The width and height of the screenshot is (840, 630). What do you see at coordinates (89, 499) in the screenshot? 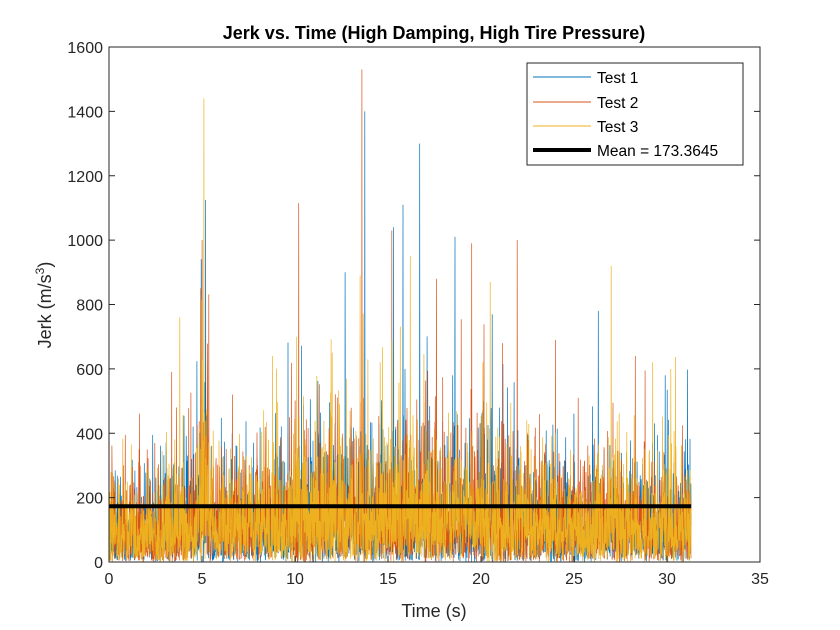
I see `y-tick-label: 200` at bounding box center [89, 499].